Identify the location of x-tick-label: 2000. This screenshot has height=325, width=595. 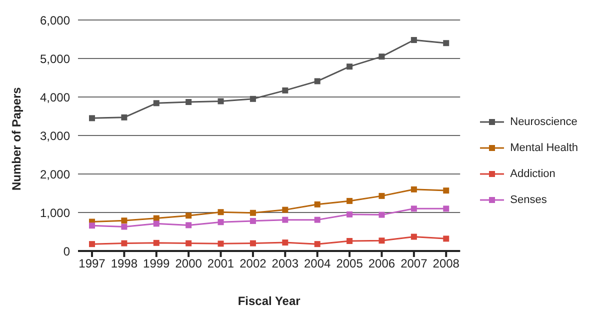
(188, 263).